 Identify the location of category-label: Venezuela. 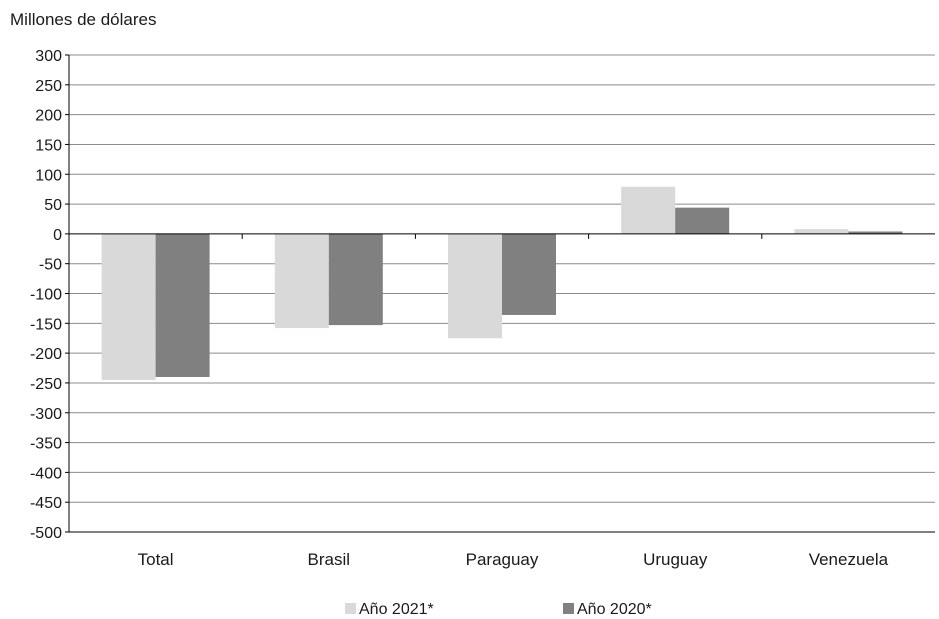
(849, 559).